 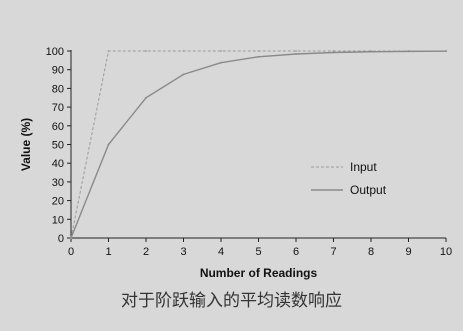 I want to click on x-tick-label: 4, so click(x=221, y=252).